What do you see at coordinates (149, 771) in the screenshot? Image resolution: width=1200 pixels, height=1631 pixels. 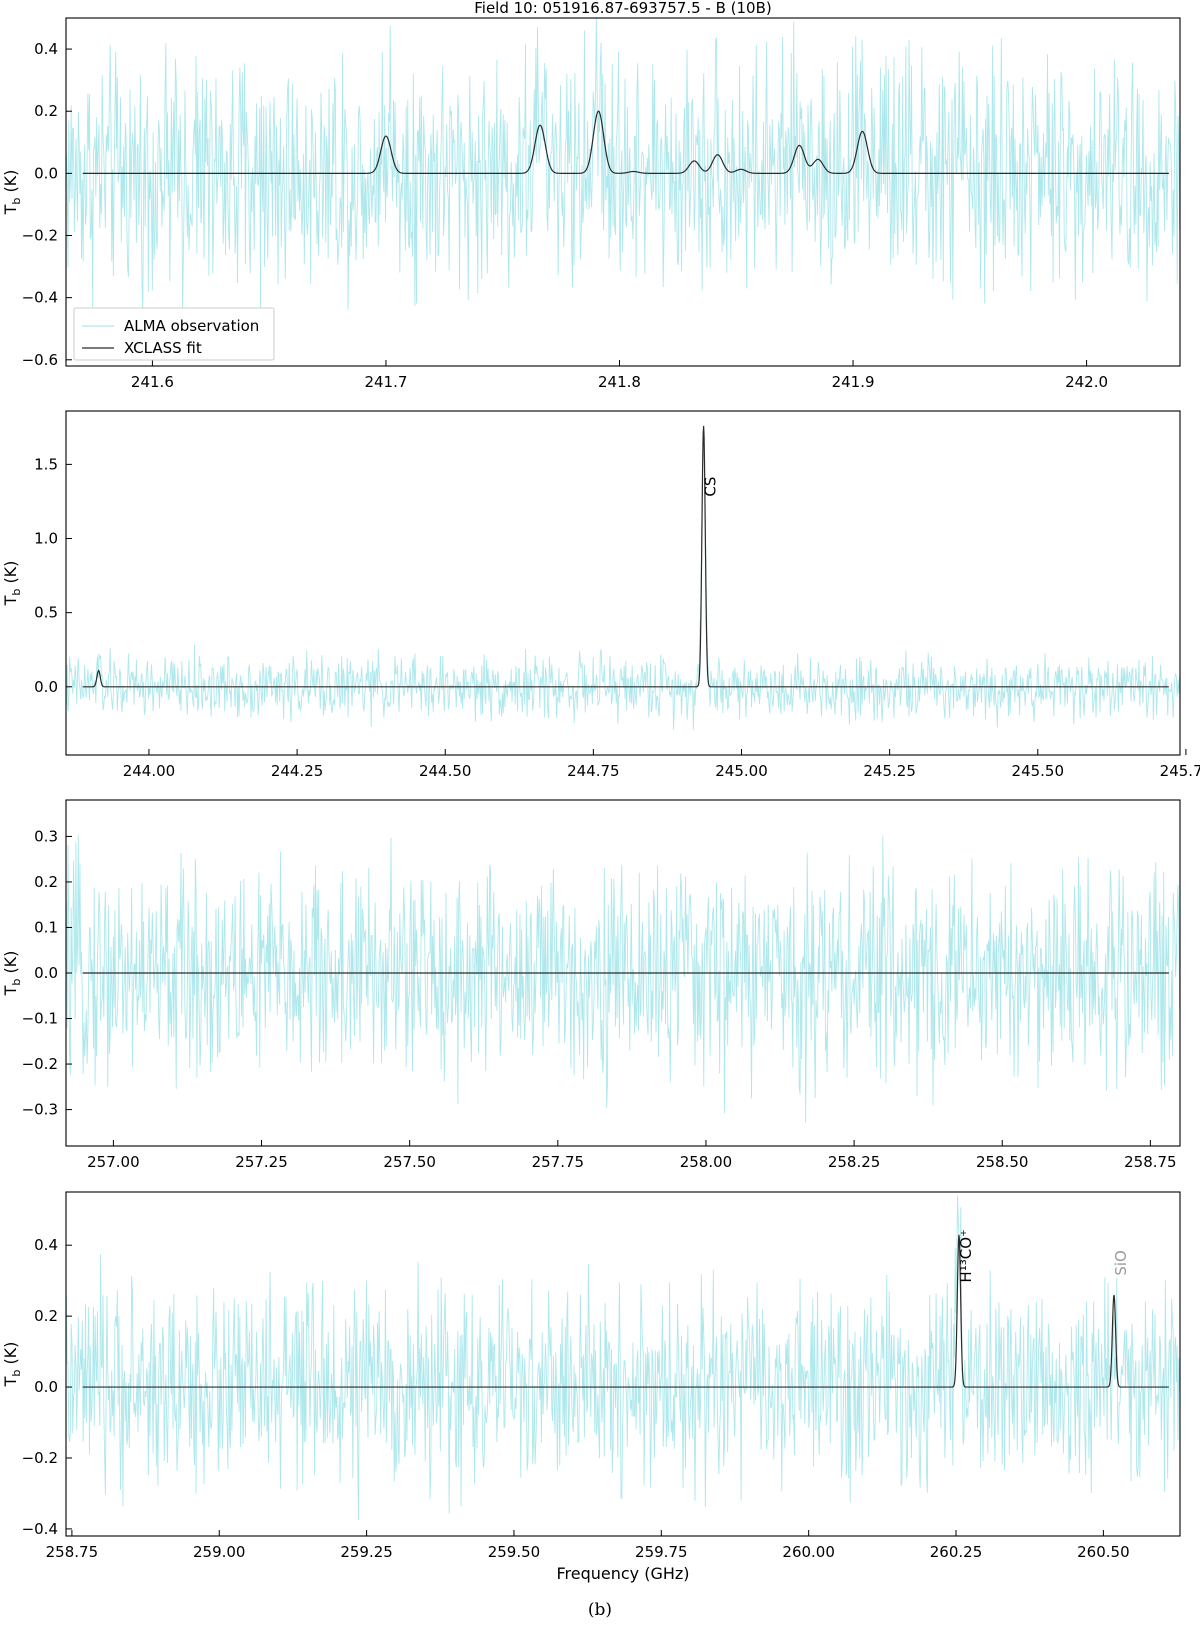 I see `x-tick-label: 244.00` at bounding box center [149, 771].